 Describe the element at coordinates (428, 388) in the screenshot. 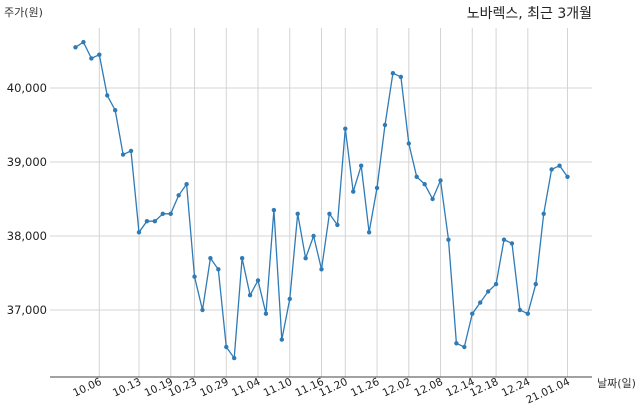

I see `x-tick-label: 12.08` at that location.